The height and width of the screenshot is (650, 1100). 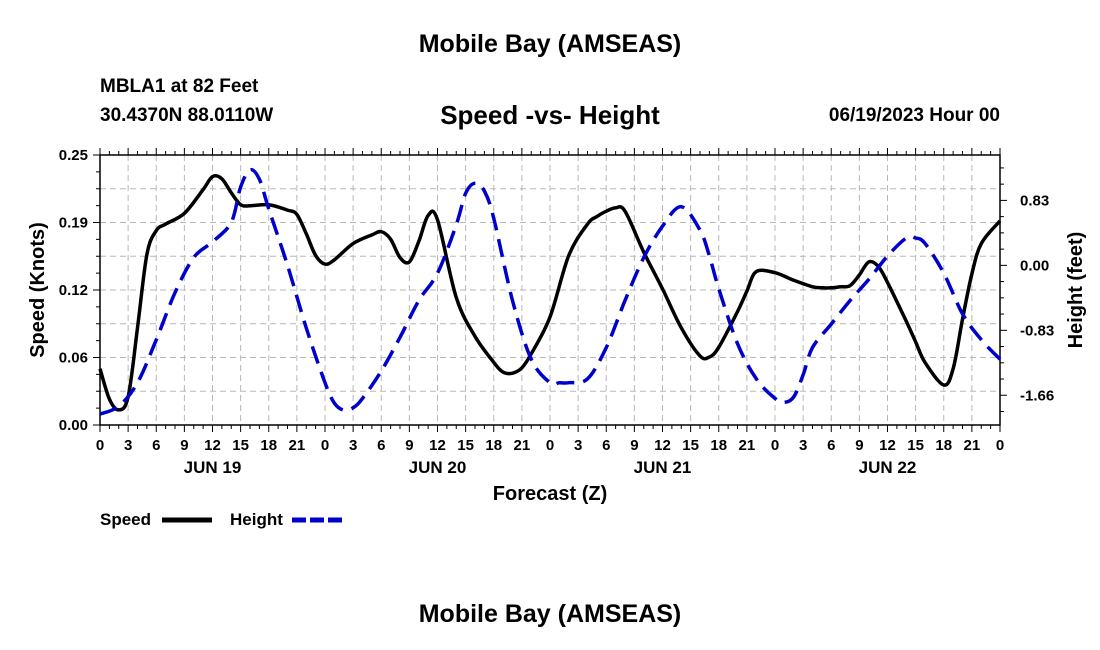 What do you see at coordinates (73, 425) in the screenshot?
I see `y-tick-label: 0.00` at bounding box center [73, 425].